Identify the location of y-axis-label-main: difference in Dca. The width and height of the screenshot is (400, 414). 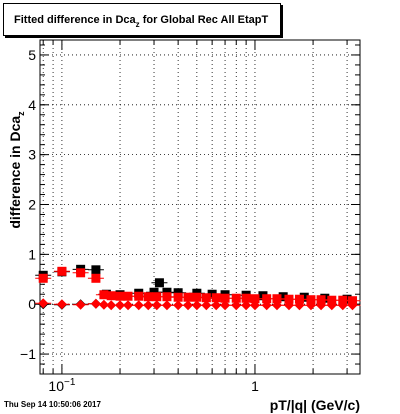
(15, 172).